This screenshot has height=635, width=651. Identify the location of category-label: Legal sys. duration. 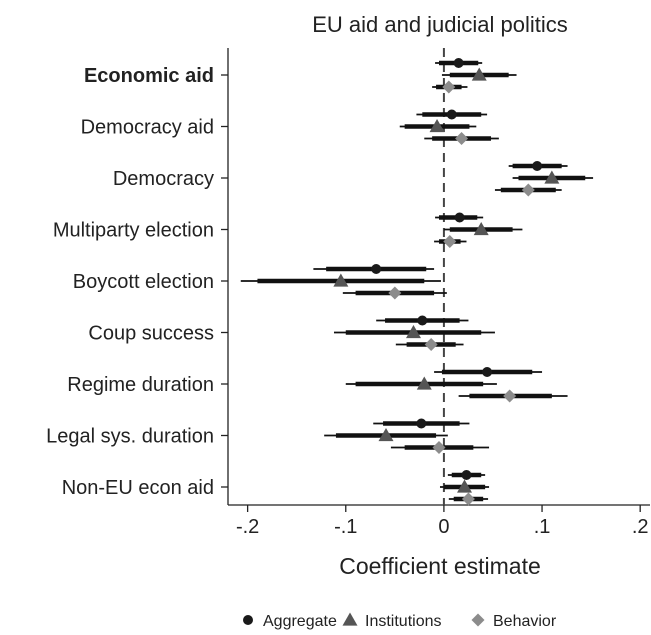
(130, 437).